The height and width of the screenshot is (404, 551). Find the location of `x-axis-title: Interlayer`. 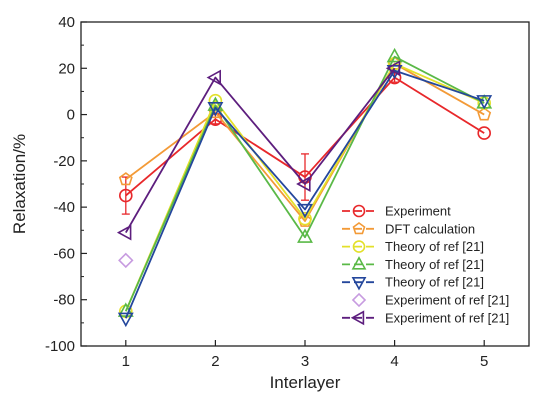

x-axis-title: Interlayer is located at coordinates (305, 382).